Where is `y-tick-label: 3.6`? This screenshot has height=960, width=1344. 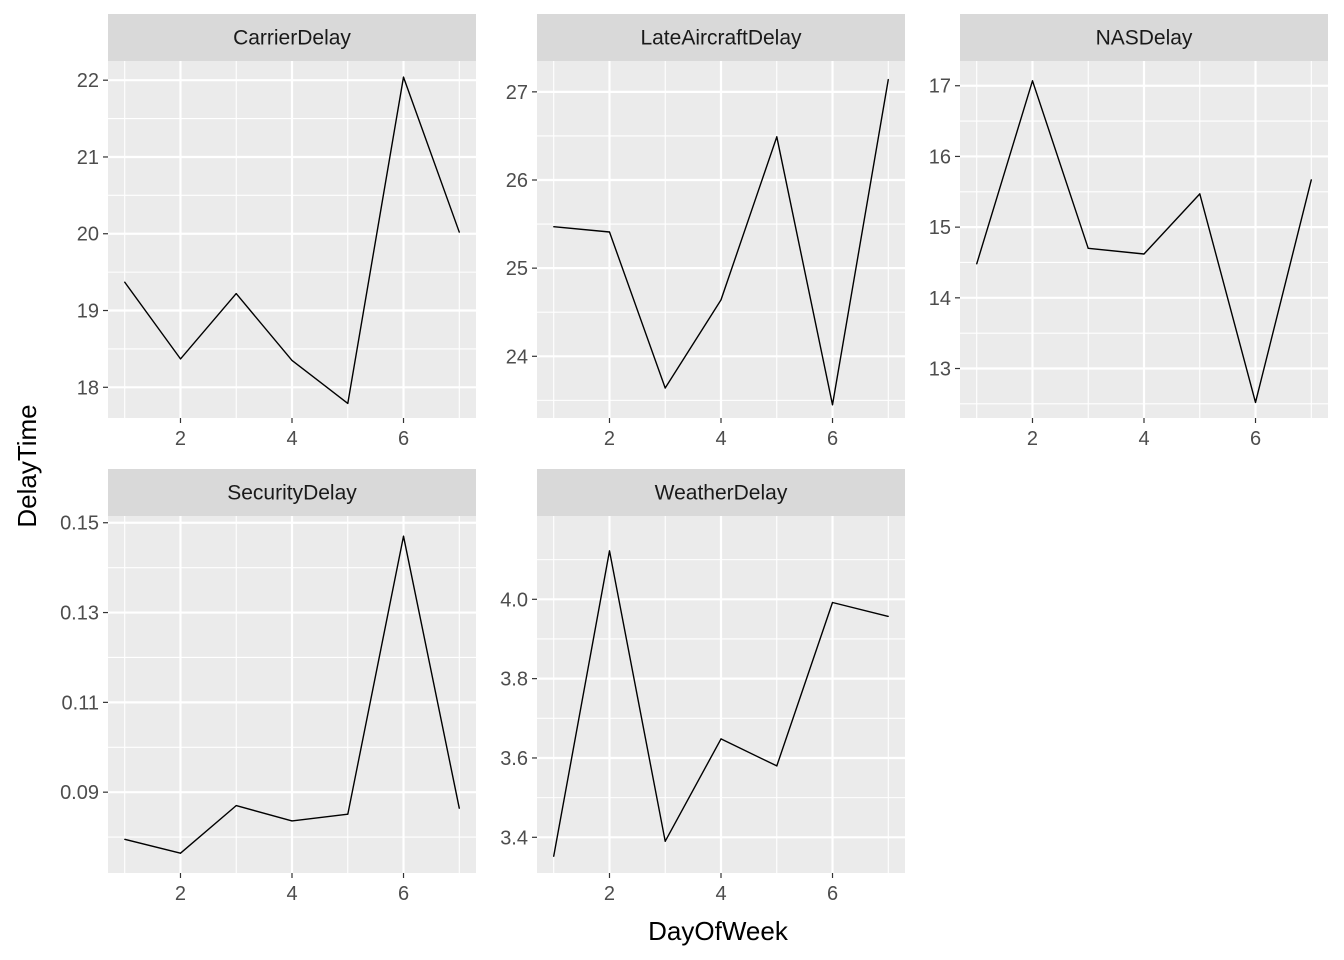 y-tick-label: 3.6 is located at coordinates (514, 759).